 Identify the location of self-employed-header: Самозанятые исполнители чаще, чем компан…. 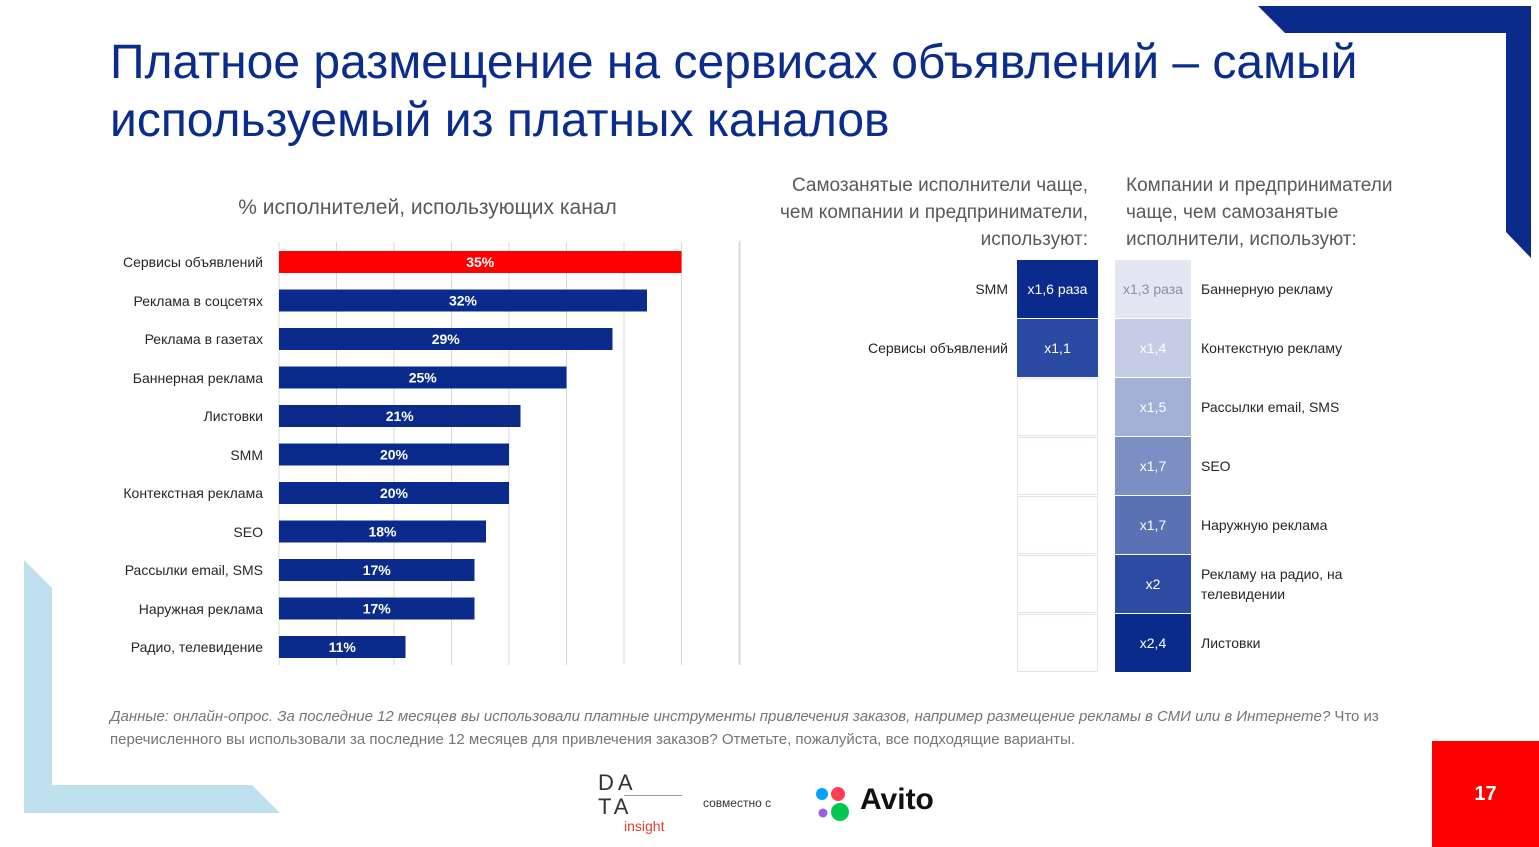
(934, 212).